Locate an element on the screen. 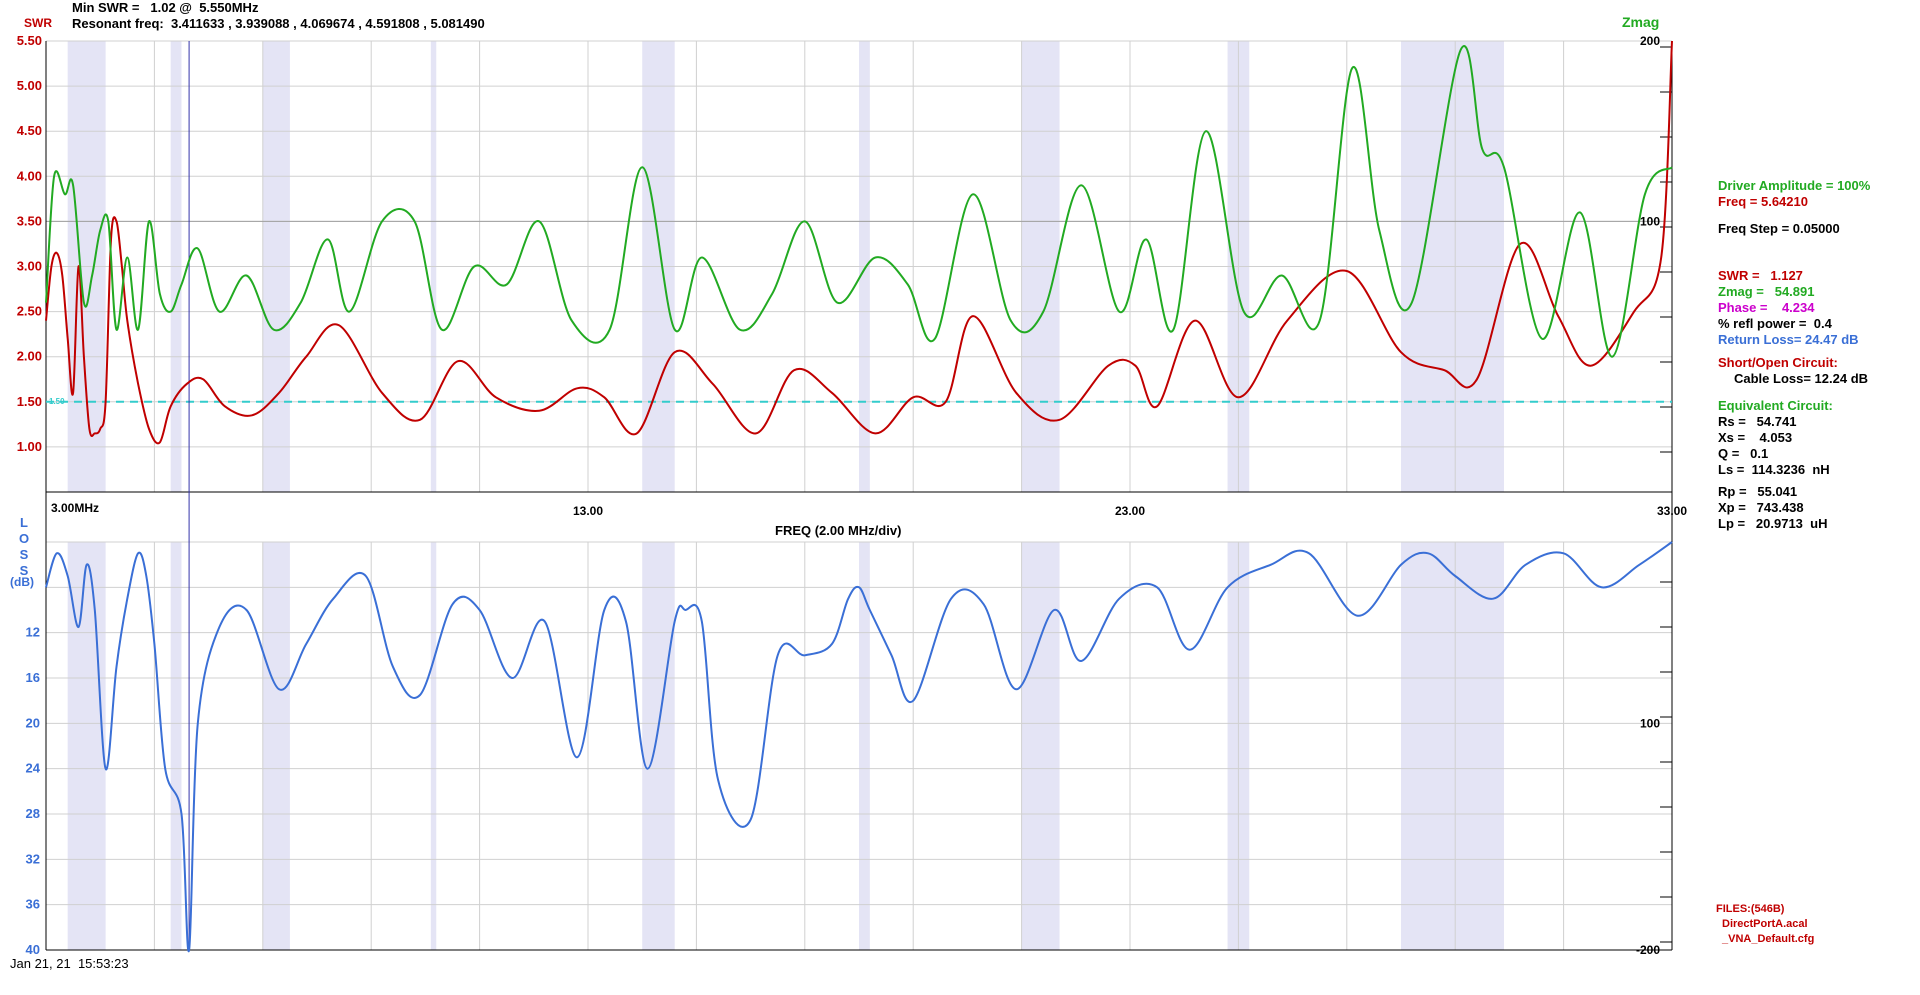 Image resolution: width=1920 pixels, height=995 pixels. swr-tick-label: 1.50 is located at coordinates (29, 401).